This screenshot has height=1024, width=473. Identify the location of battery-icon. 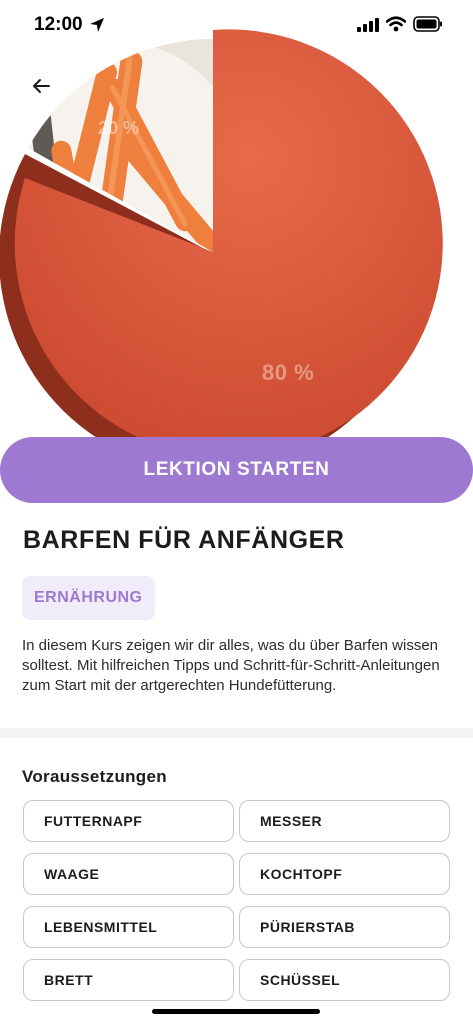
(427, 24).